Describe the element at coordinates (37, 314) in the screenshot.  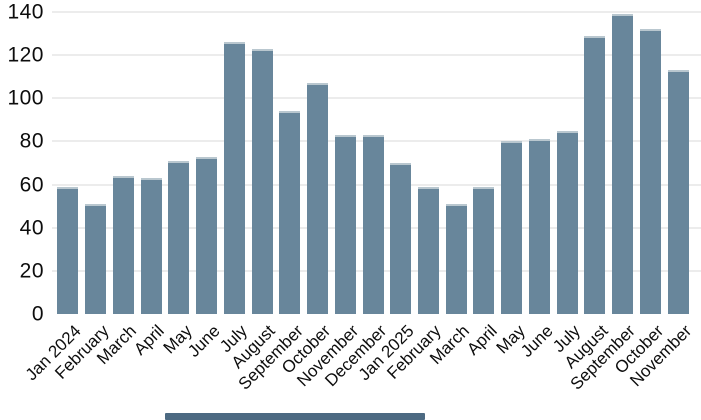
I see `y-tick-label: 0` at that location.